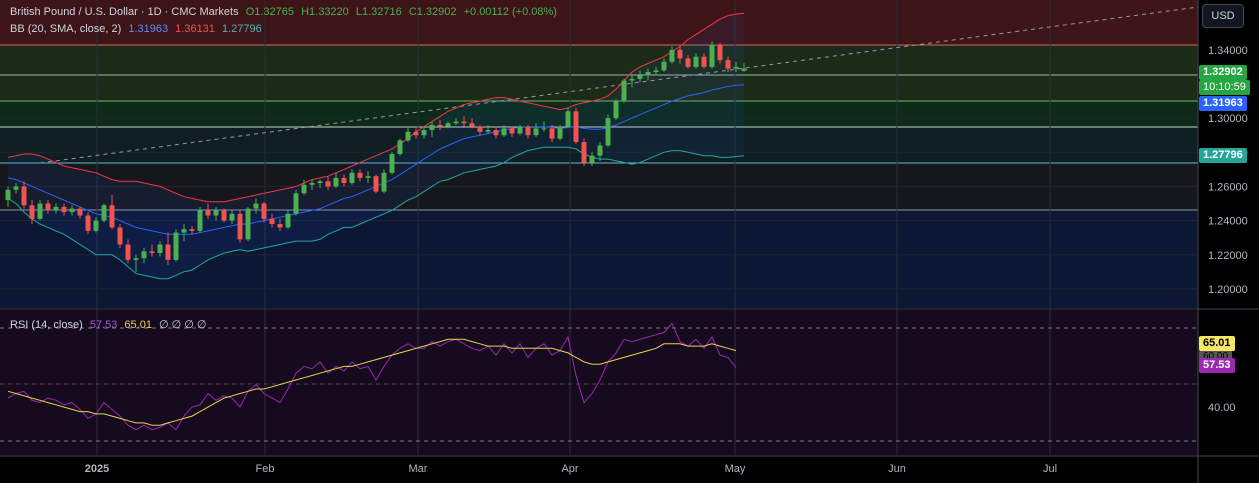  I want to click on y-tick-label: 1.34000, so click(1228, 51).